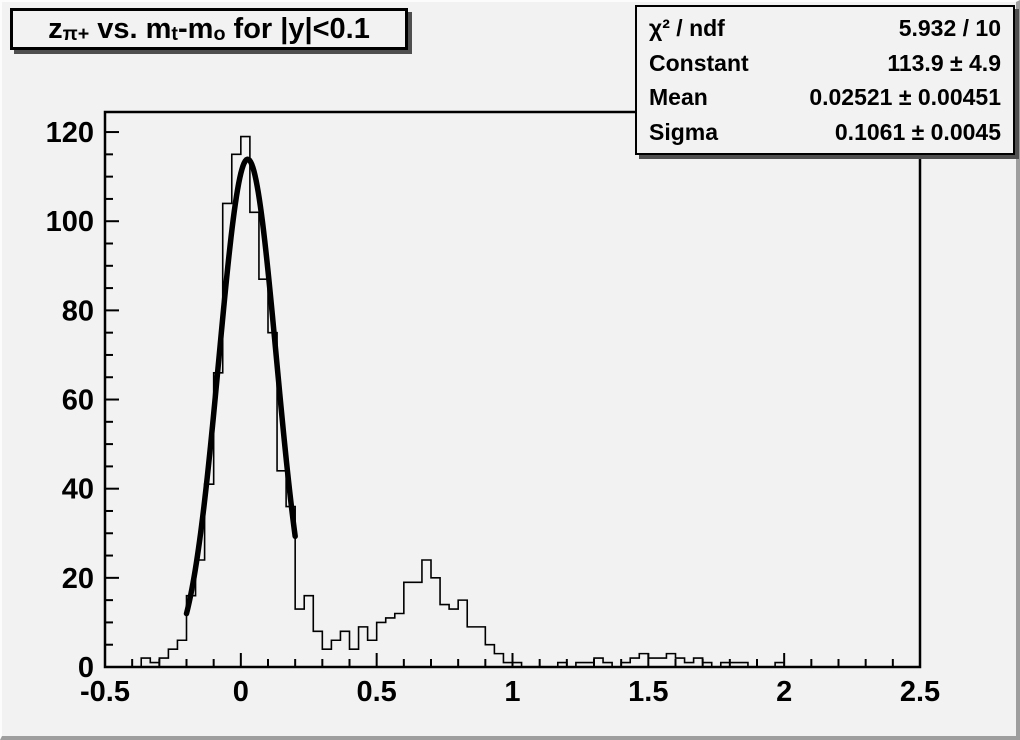 This screenshot has height=740, width=1020. What do you see at coordinates (944, 62) in the screenshot?
I see `stat-value-constant: 113.9 ± 4.9` at bounding box center [944, 62].